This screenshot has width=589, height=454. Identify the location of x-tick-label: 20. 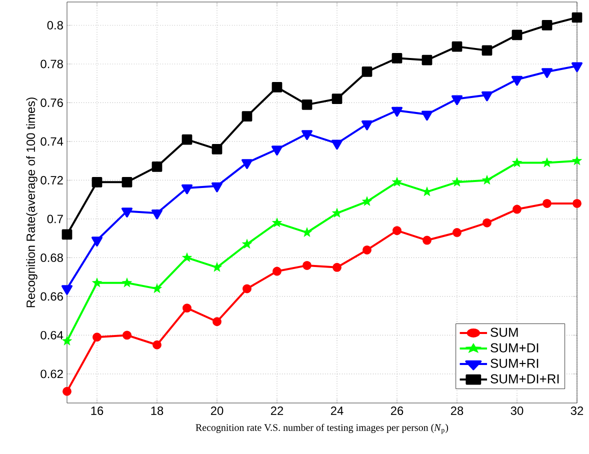
(217, 410).